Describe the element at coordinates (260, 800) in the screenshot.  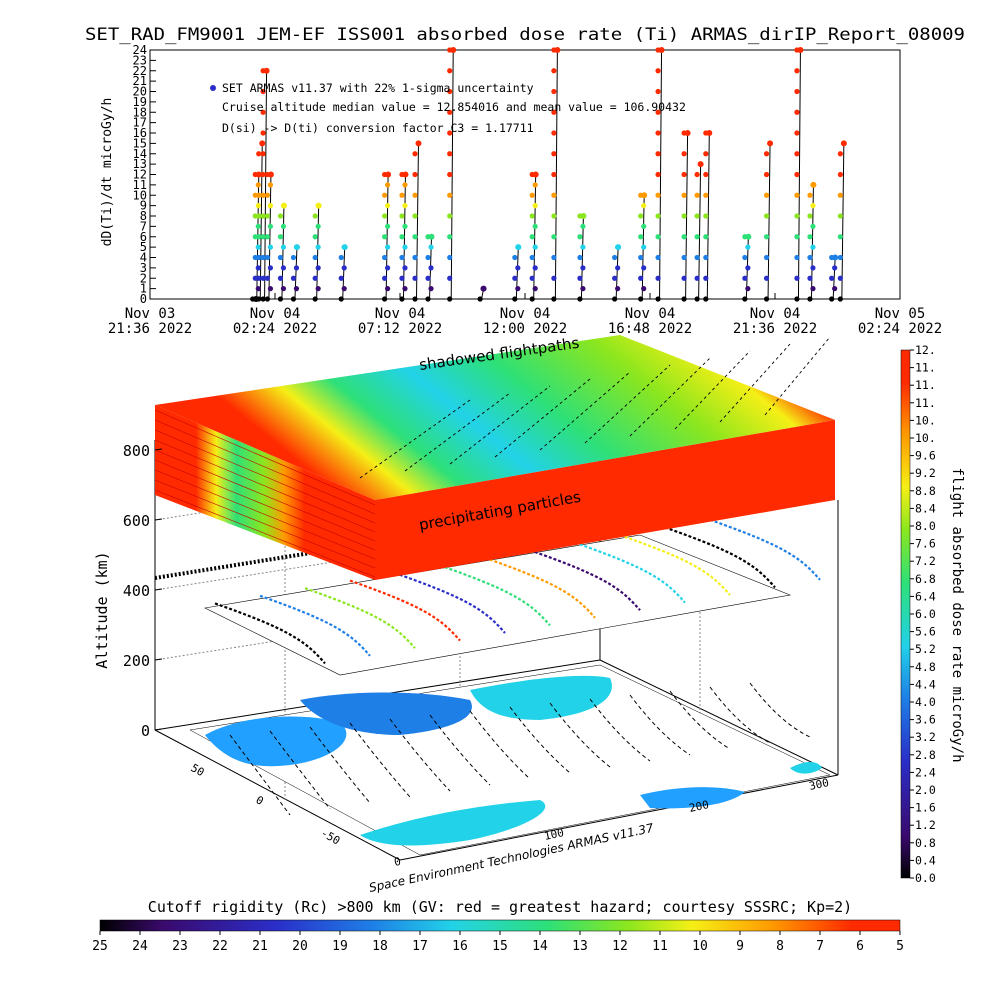
I see `lat-tick-label: 0` at that location.